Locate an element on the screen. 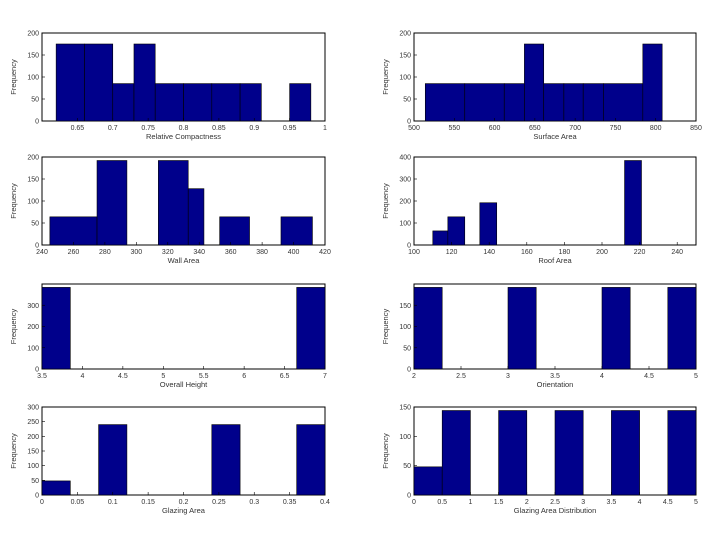 The image size is (720, 540). x-tick-label: 360 is located at coordinates (231, 252).